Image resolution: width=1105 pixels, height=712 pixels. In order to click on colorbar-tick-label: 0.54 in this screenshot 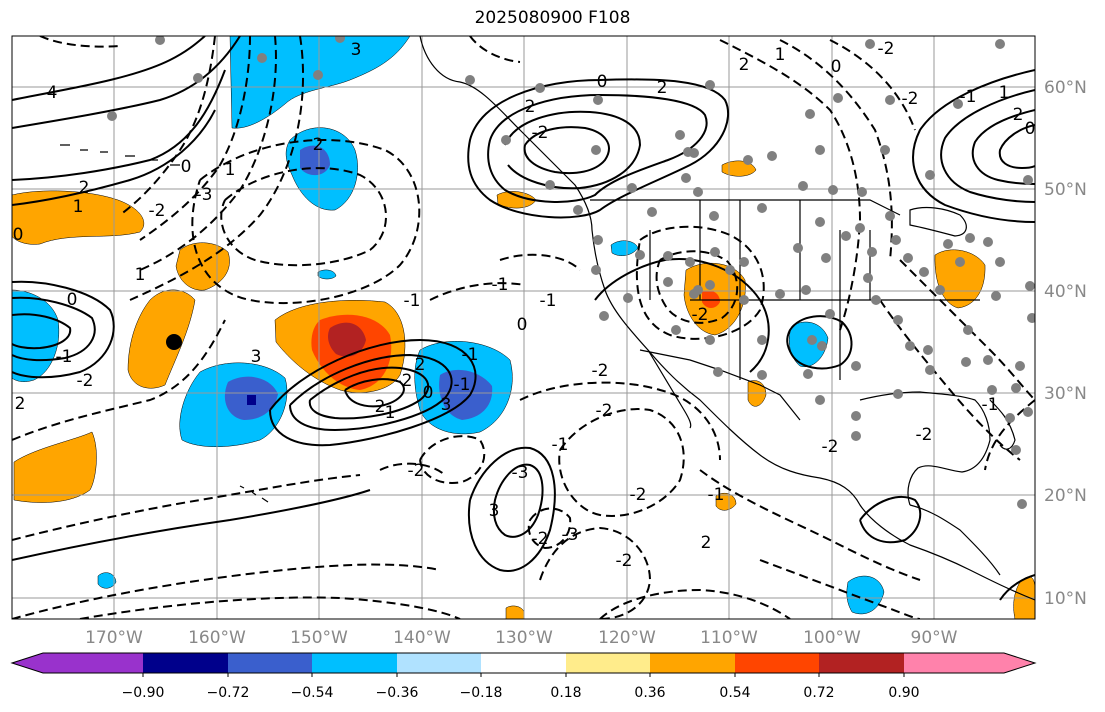, I will do `click(734, 693)`.